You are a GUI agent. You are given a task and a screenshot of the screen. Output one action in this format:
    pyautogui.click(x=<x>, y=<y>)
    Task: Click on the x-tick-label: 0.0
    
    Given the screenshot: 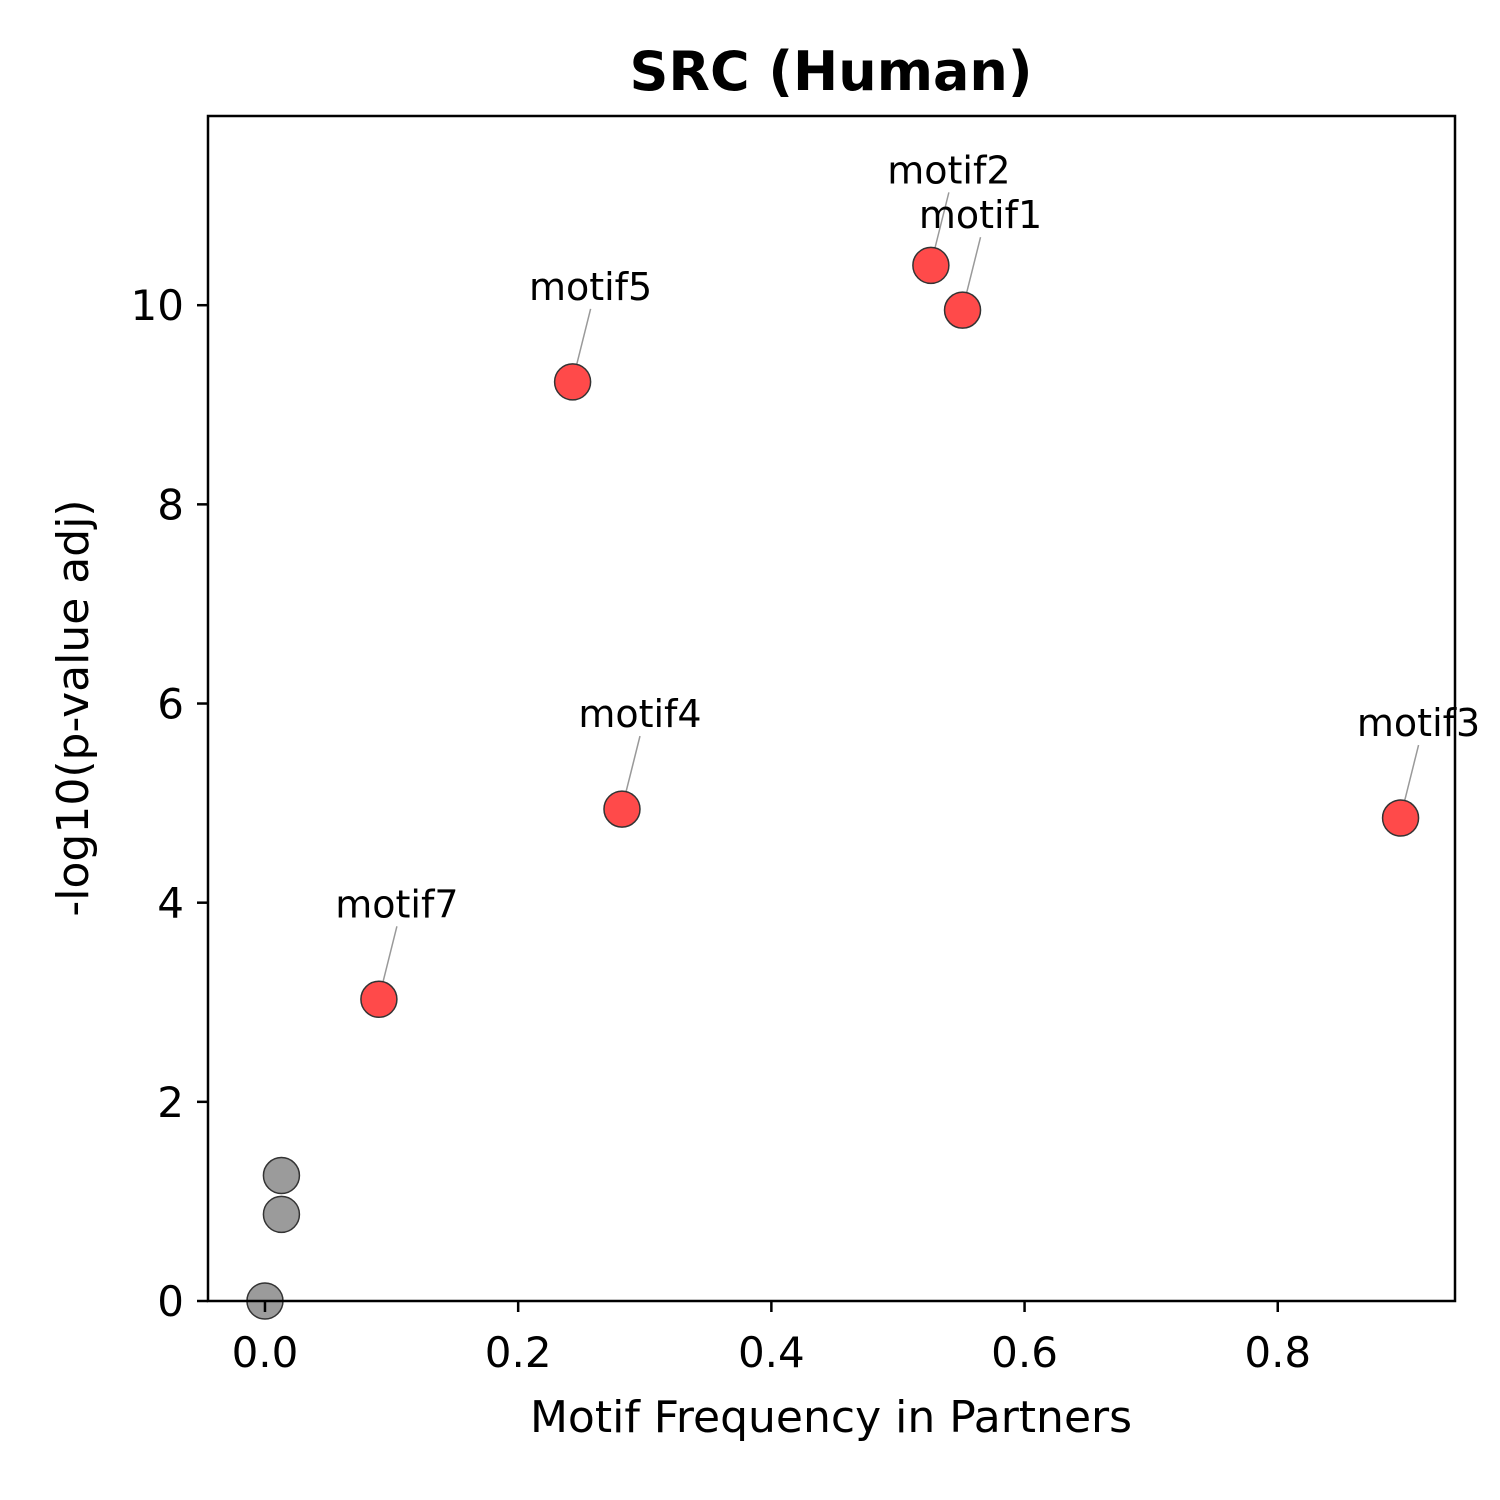 What is the action you would take?
    pyautogui.click(x=265, y=1352)
    